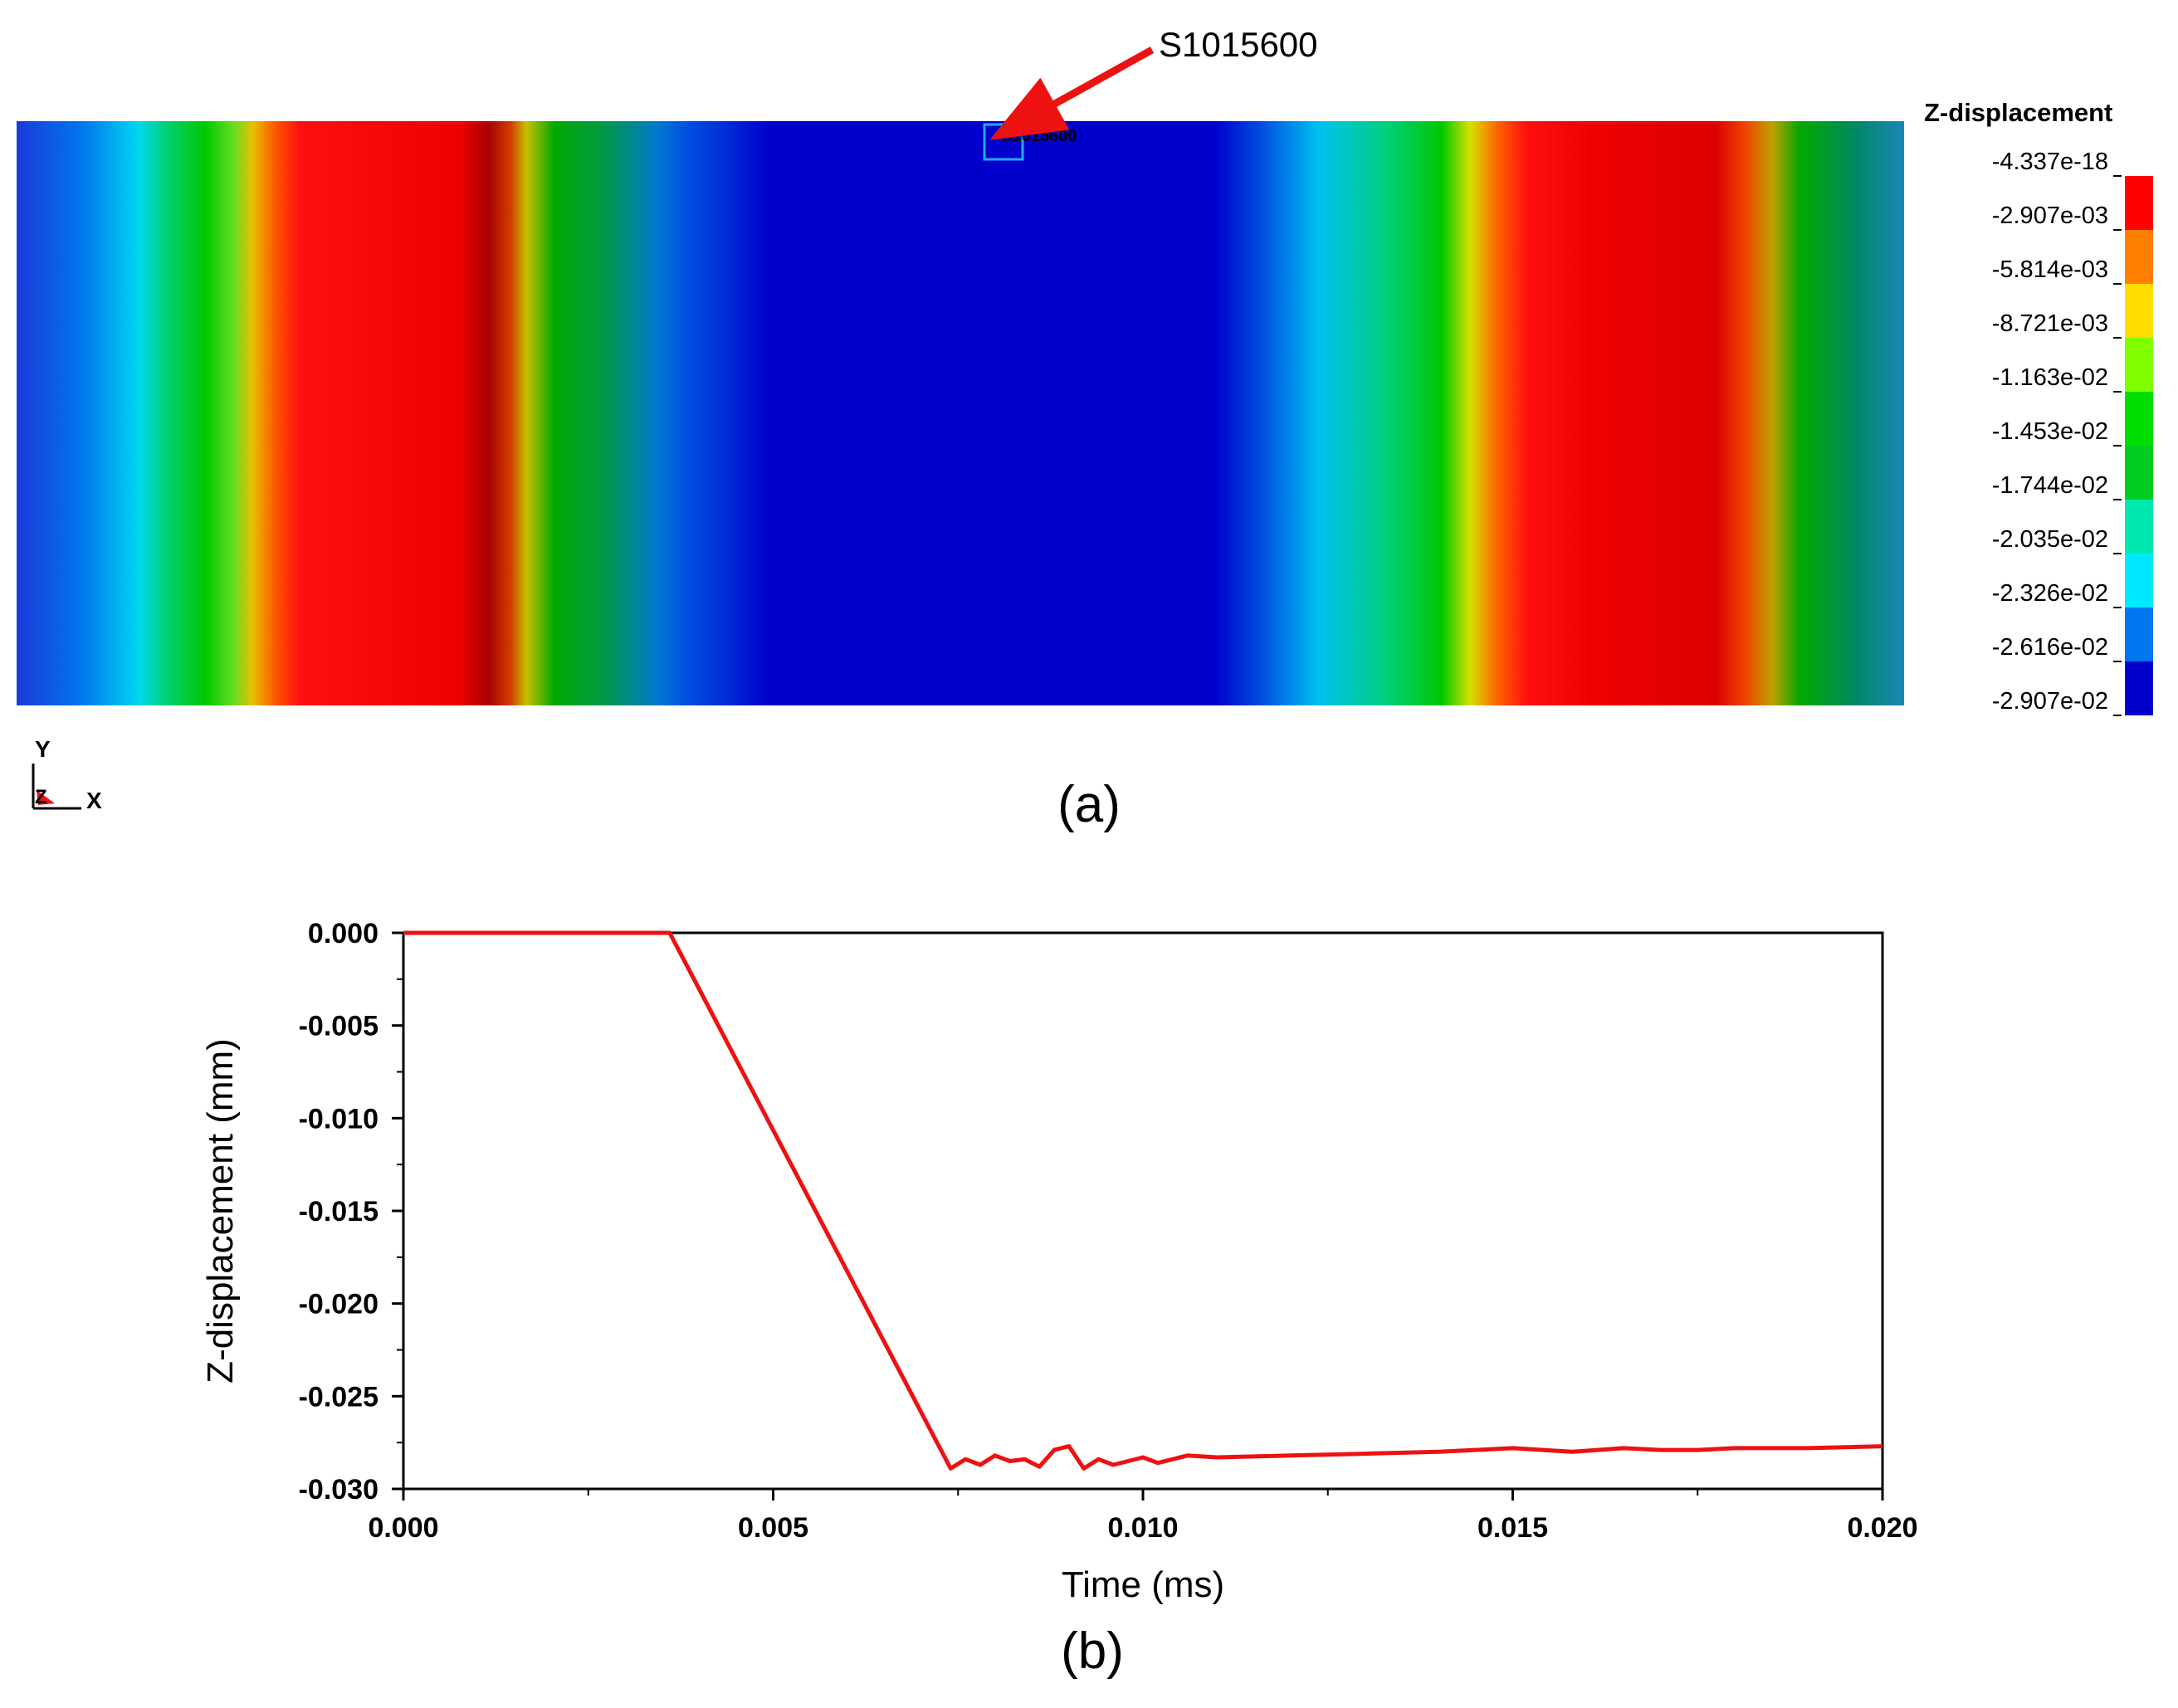 Image resolution: width=2178 pixels, height=1708 pixels. I want to click on legend-level-label: -8.721e-03, so click(2050, 323).